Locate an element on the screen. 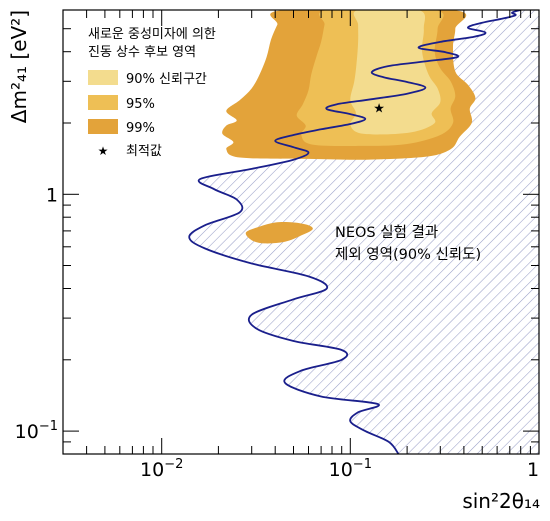 The image size is (550, 521). neos-annotation-line1: NEOS 실험 결과 is located at coordinates (386, 232).